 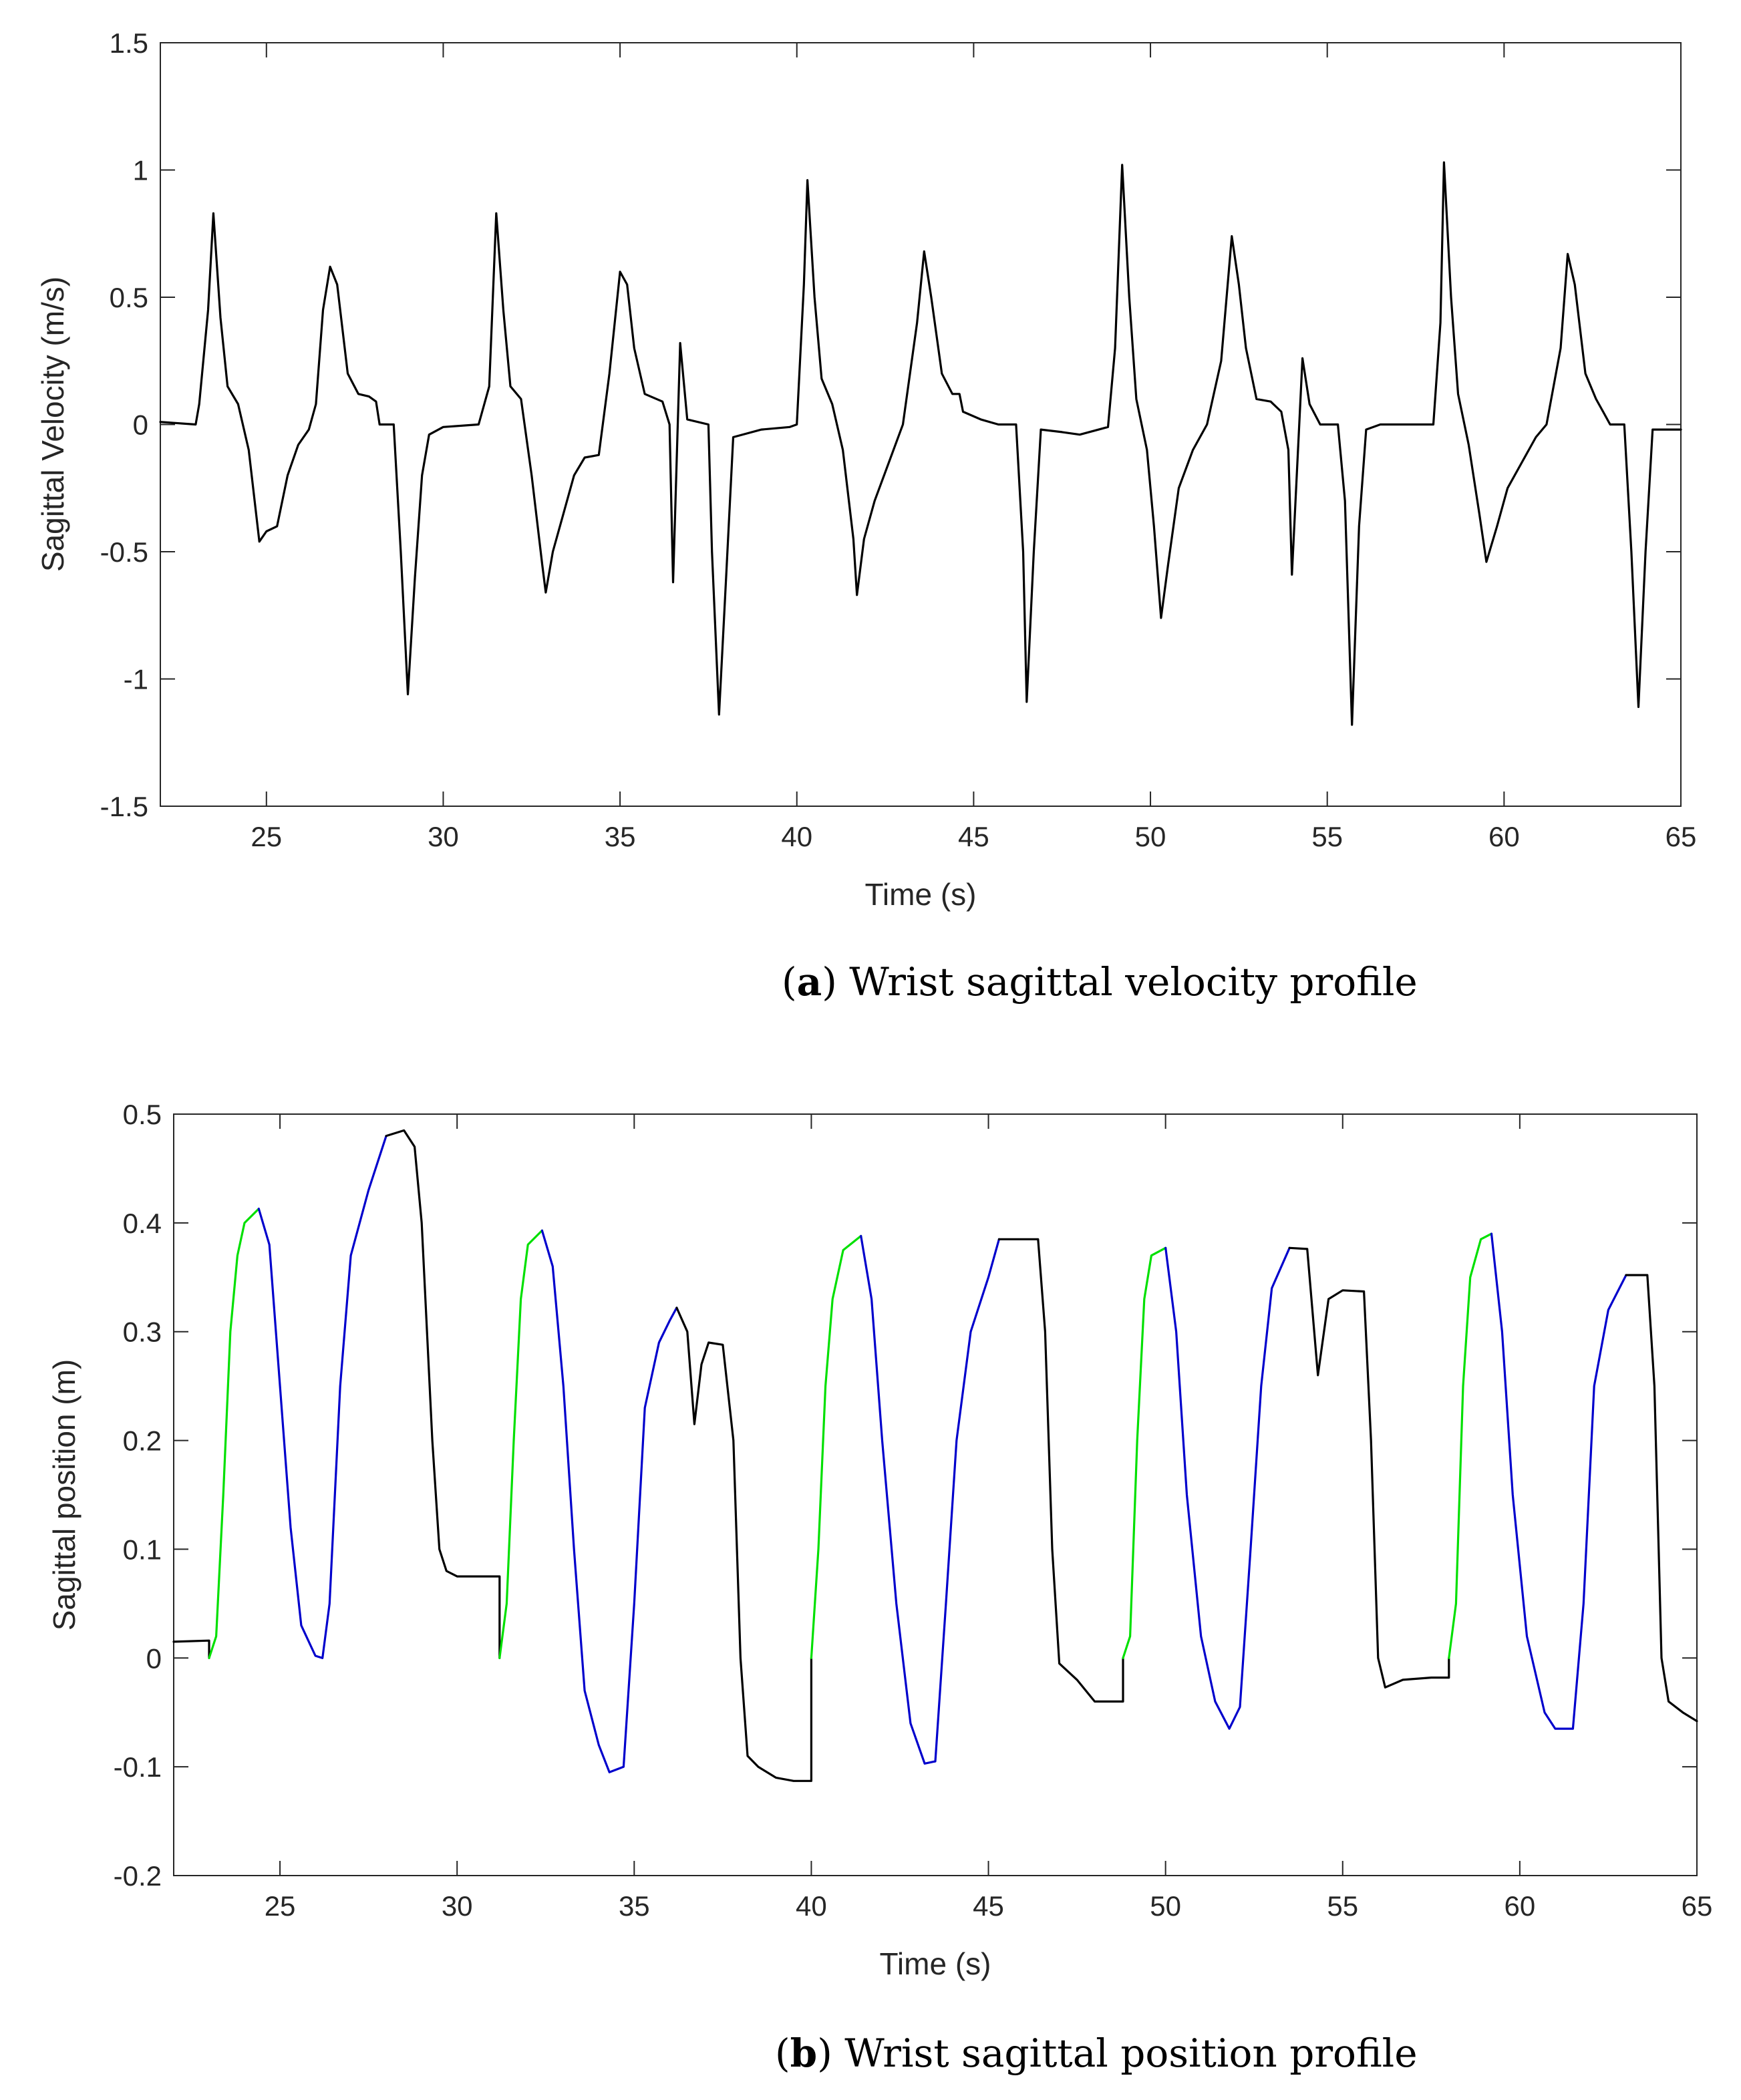 I want to click on position-ytick-label: 0.4, so click(x=142, y=1223).